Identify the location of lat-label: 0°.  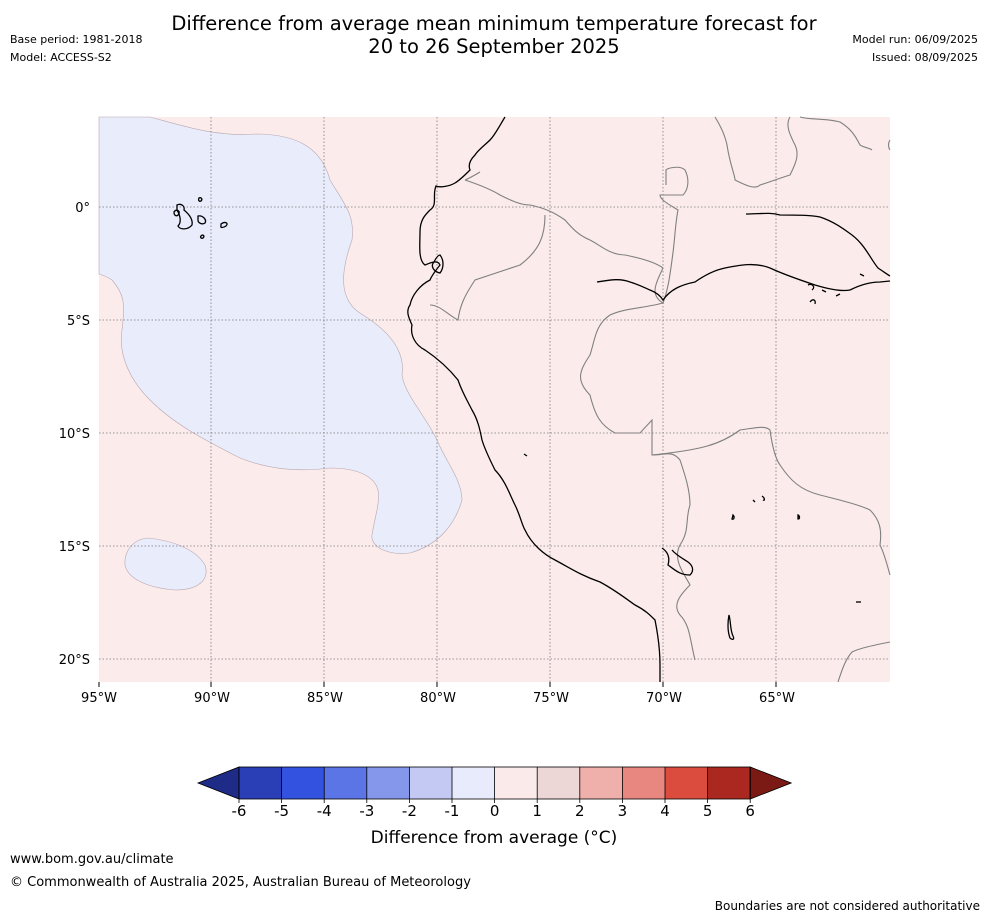
(82, 208).